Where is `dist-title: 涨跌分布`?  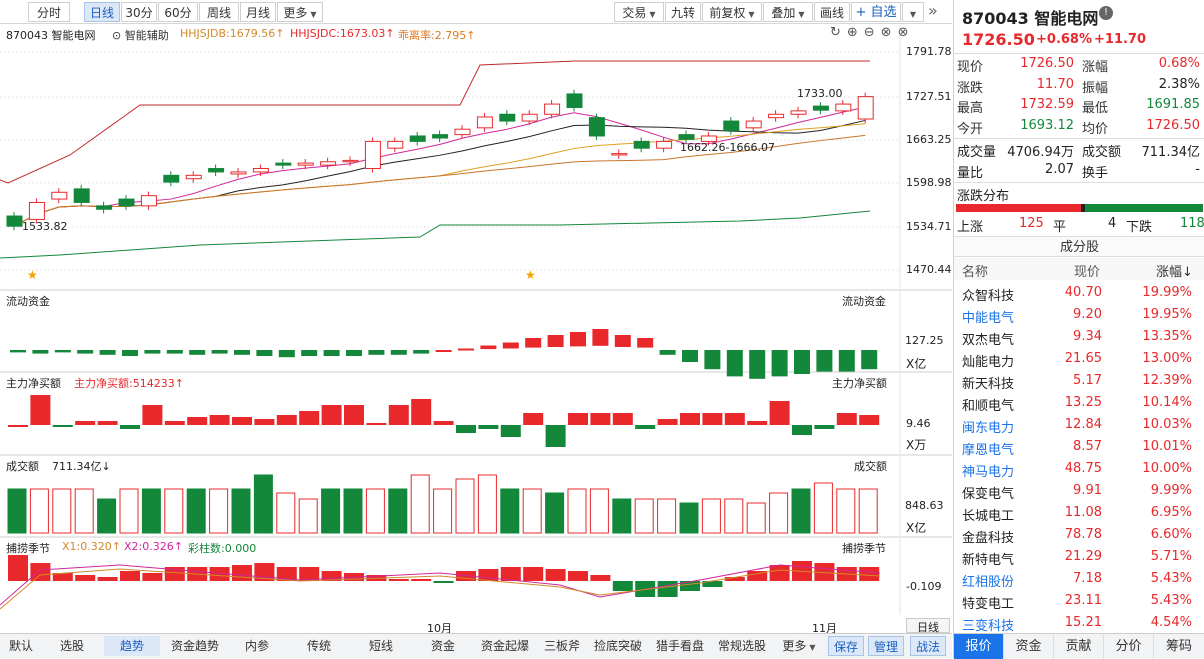
dist-title: 涨跌分布 is located at coordinates (983, 196).